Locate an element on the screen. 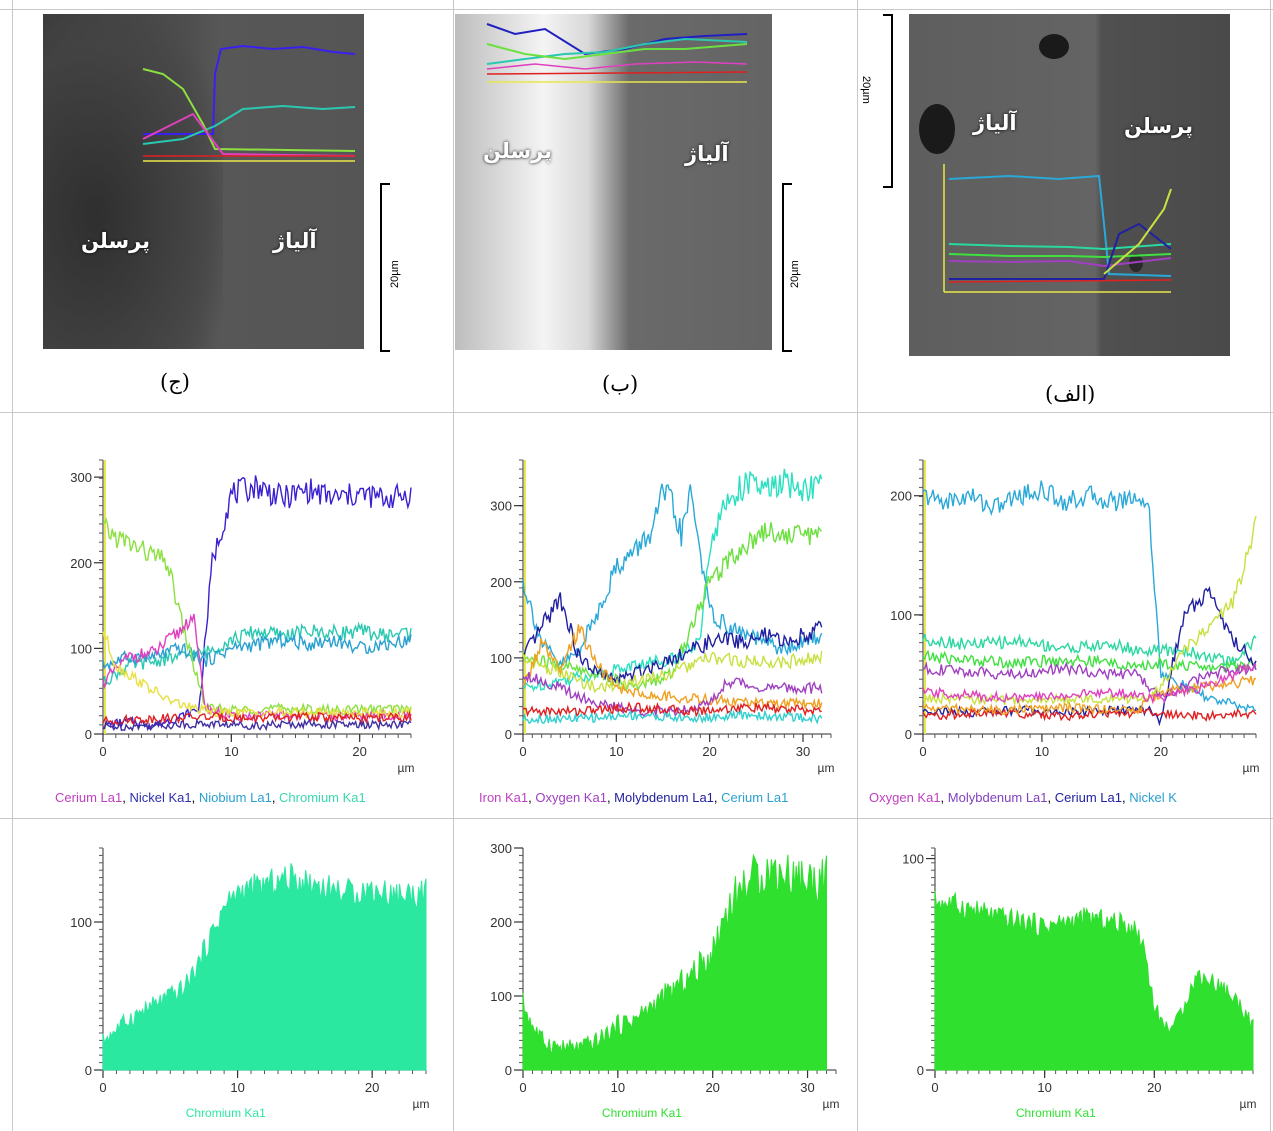  caption-middle: (ب) is located at coordinates (620, 384).